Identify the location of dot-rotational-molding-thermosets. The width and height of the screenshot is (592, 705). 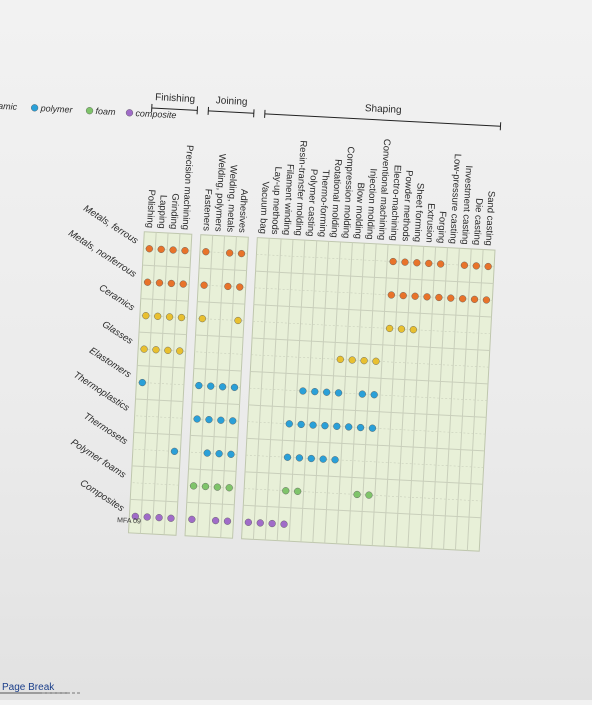
(323, 459).